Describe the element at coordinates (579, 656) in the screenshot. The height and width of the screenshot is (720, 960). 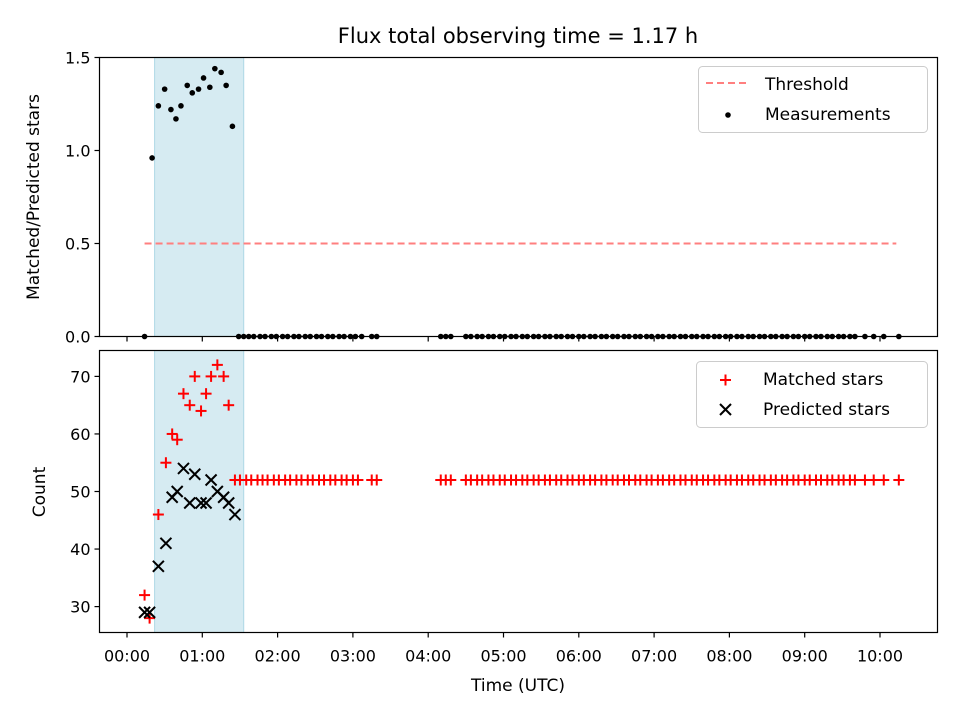
I see `x-tick-label-6: 06:00` at that location.